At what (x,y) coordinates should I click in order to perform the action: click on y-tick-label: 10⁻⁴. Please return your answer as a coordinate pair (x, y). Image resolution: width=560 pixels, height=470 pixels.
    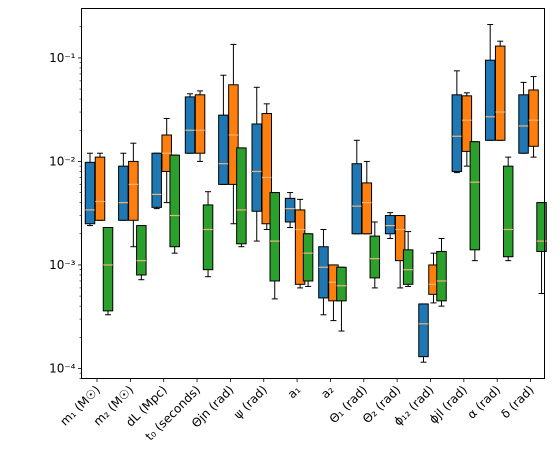
    Looking at the image, I should click on (62, 368).